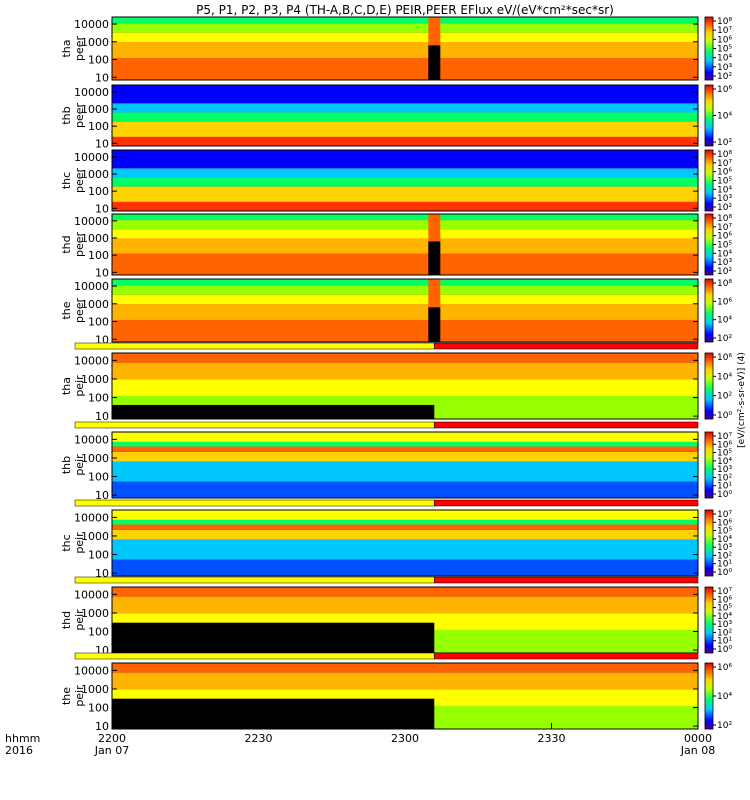 The image size is (750, 800). What do you see at coordinates (405, 738) in the screenshot?
I see `x-tick-label: 2300` at bounding box center [405, 738].